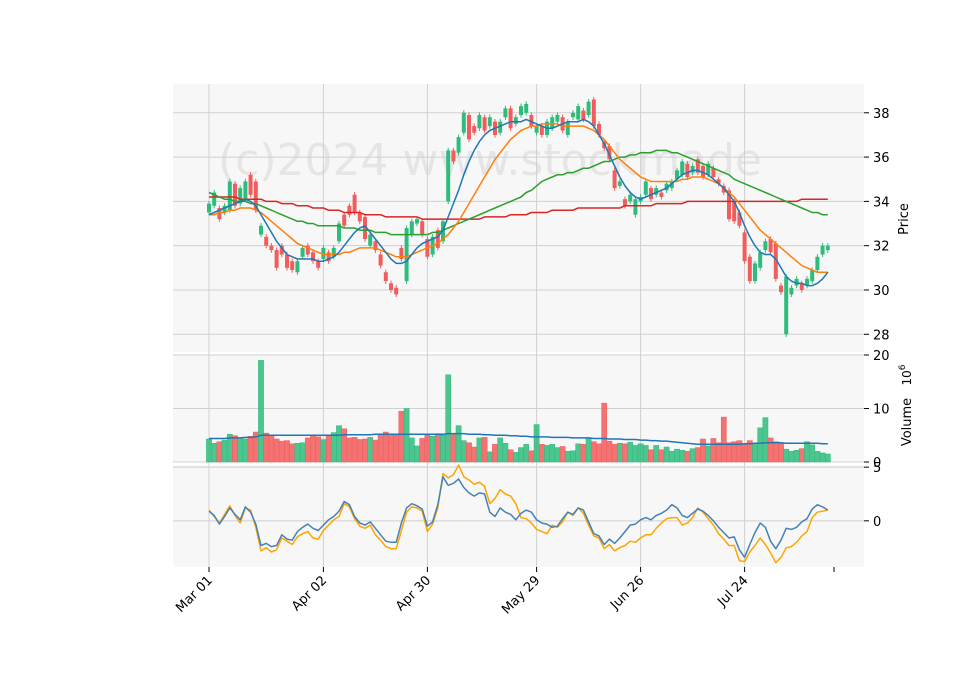 This screenshot has height=694, width=960. What do you see at coordinates (732, 591) in the screenshot?
I see `x-tick-label: Jul 24` at bounding box center [732, 591].